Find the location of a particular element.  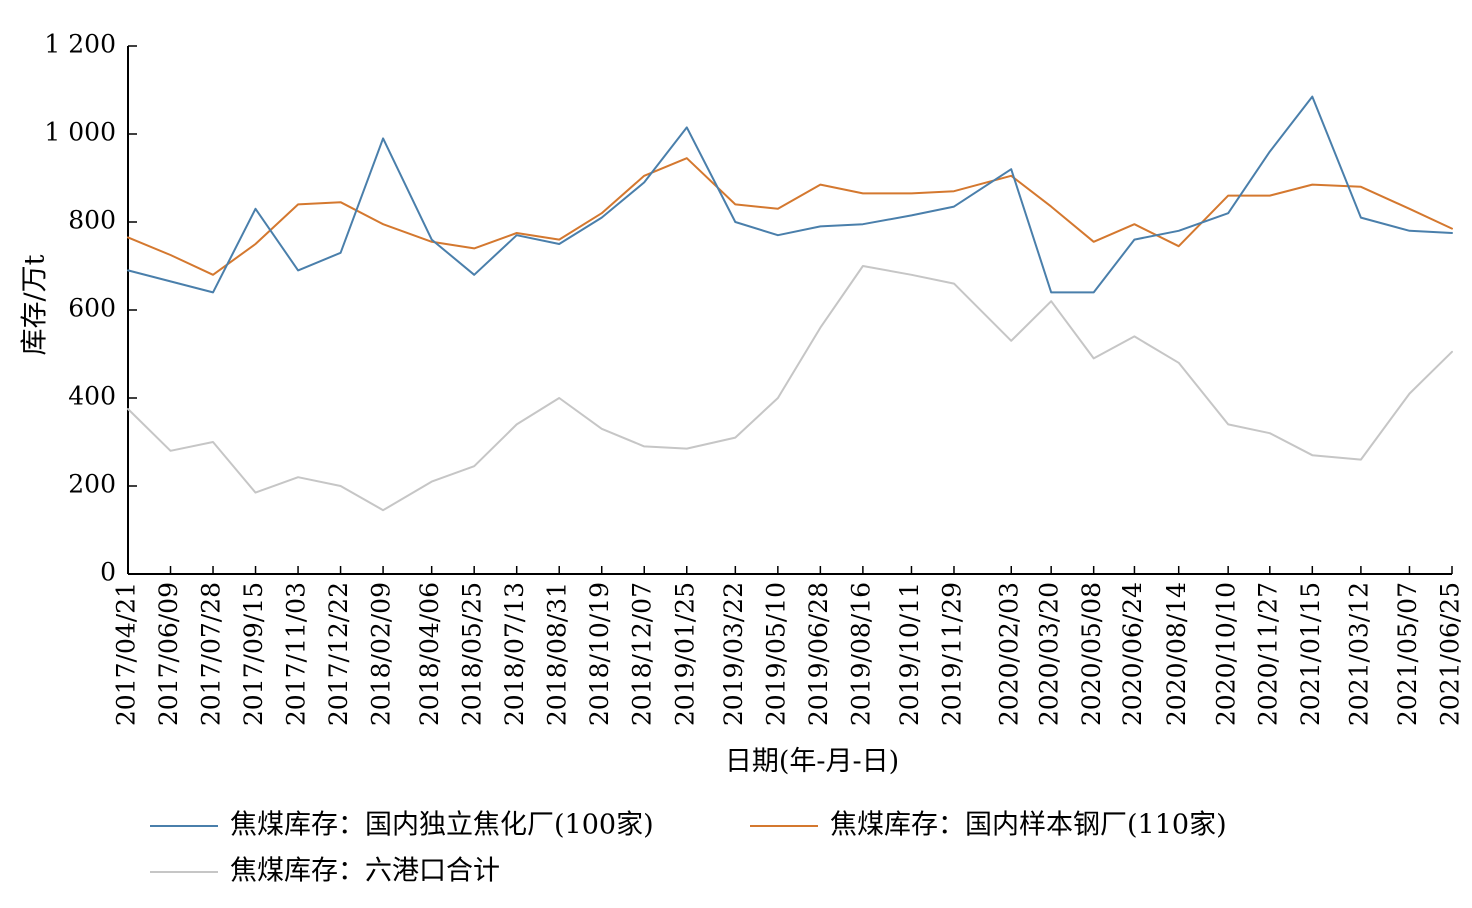

x-tick-label: 2021/06/25 is located at coordinates (1450, 654).